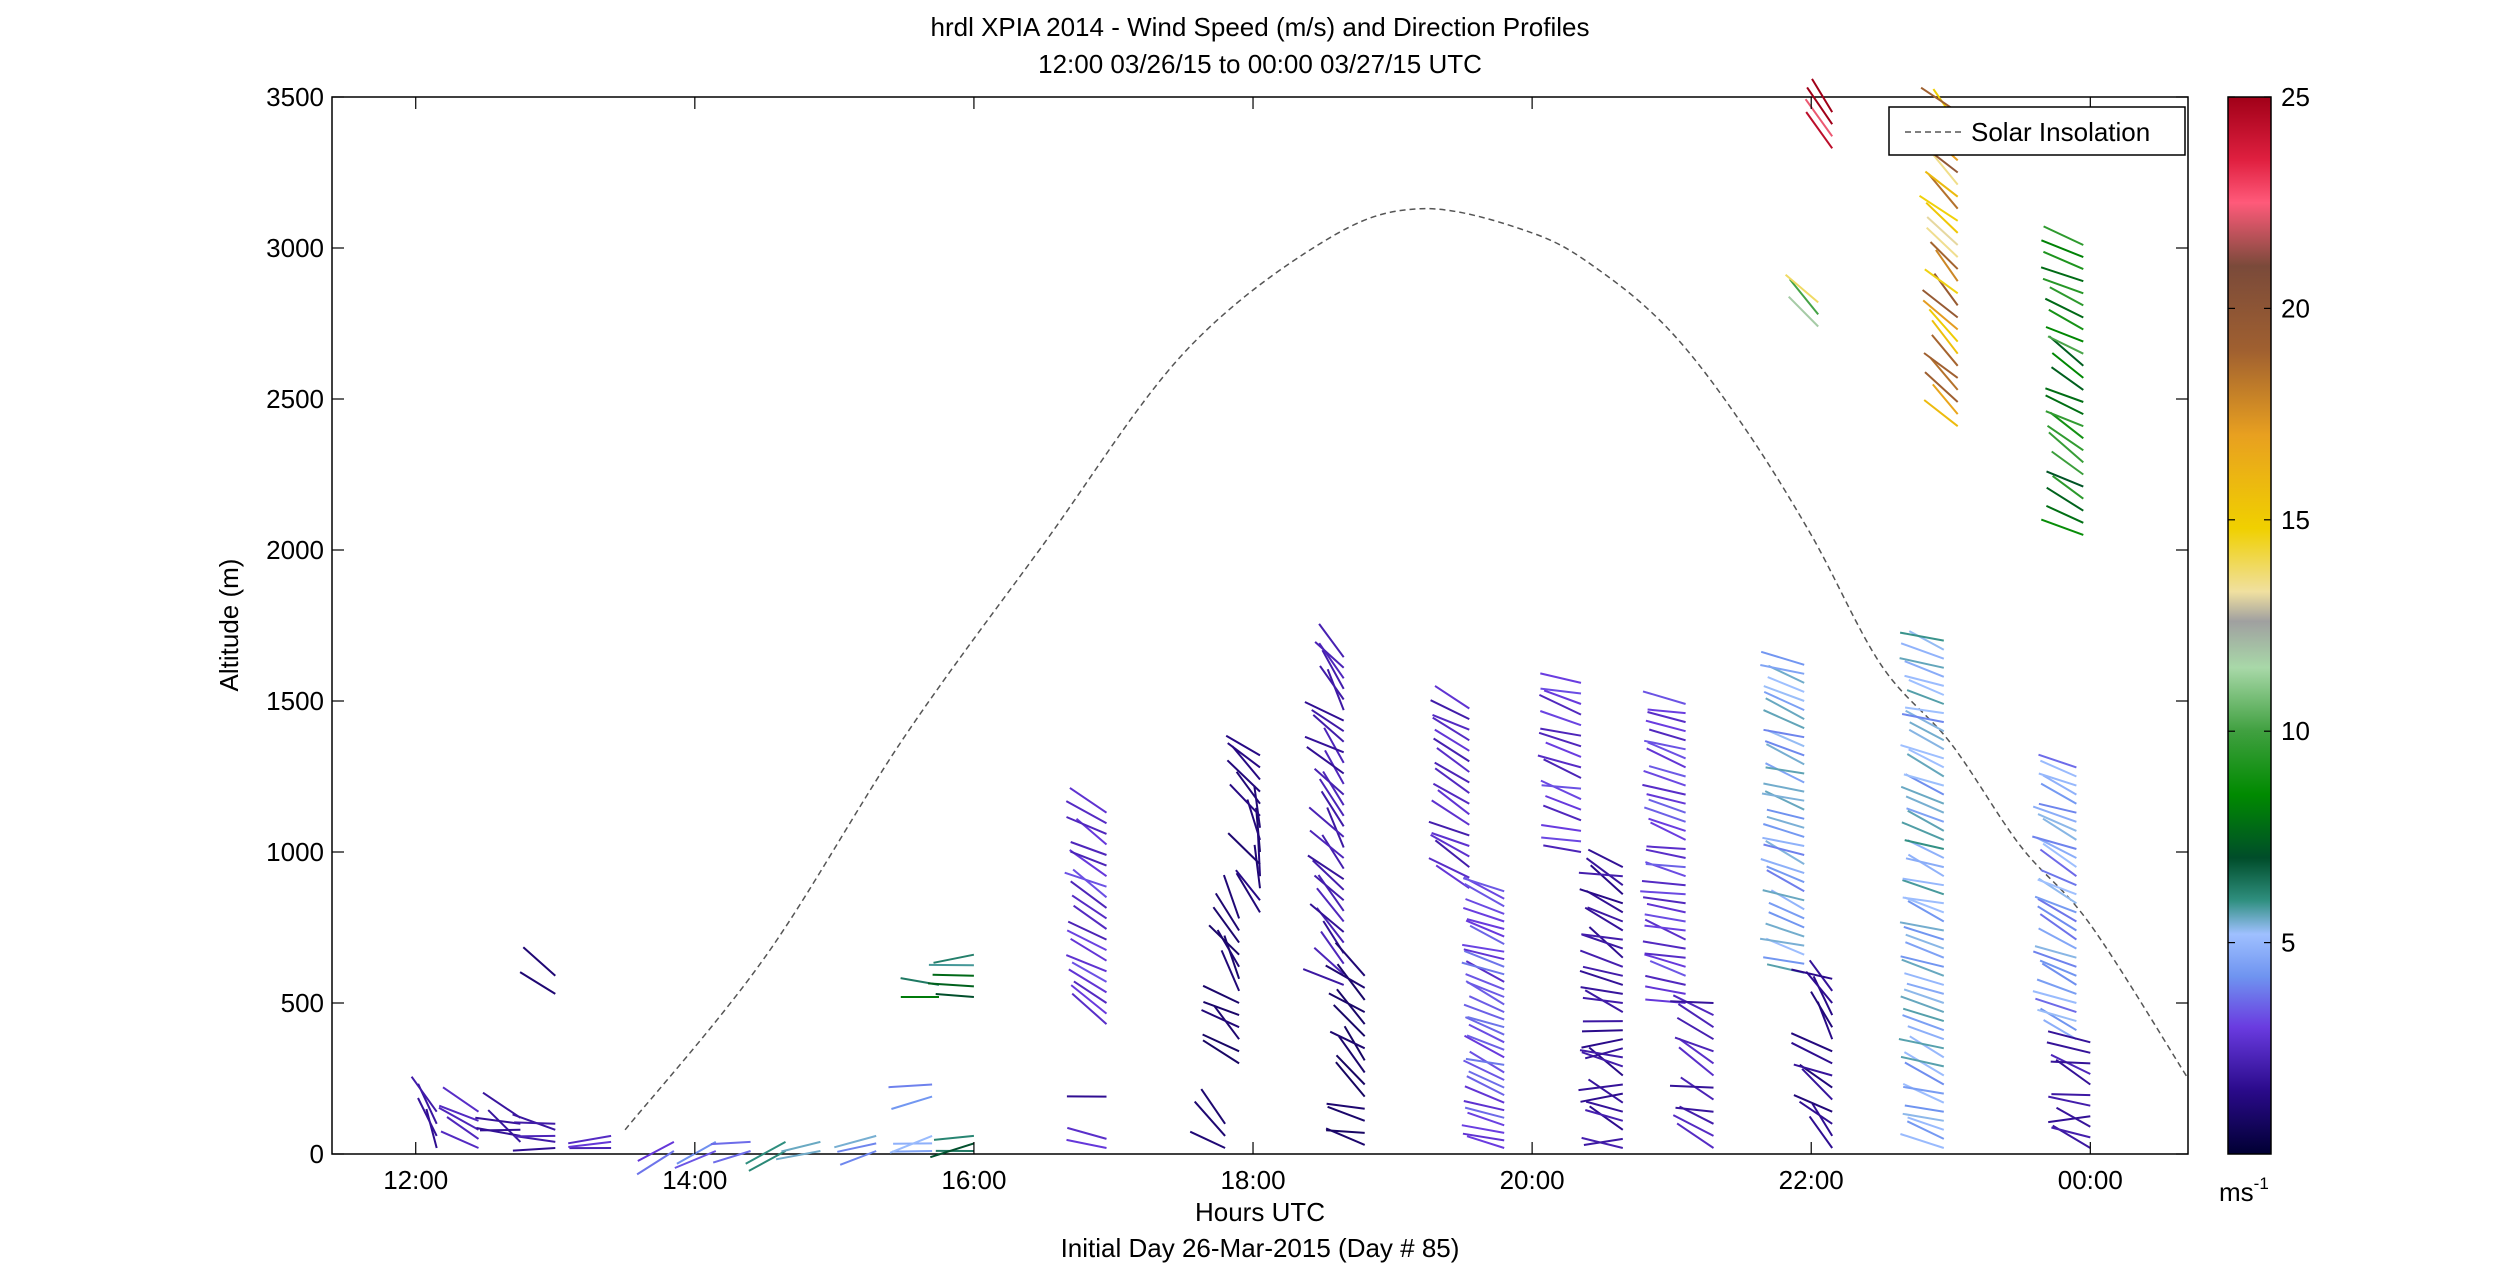  What do you see at coordinates (295, 399) in the screenshot?
I see `y-tick-label: 2500` at bounding box center [295, 399].